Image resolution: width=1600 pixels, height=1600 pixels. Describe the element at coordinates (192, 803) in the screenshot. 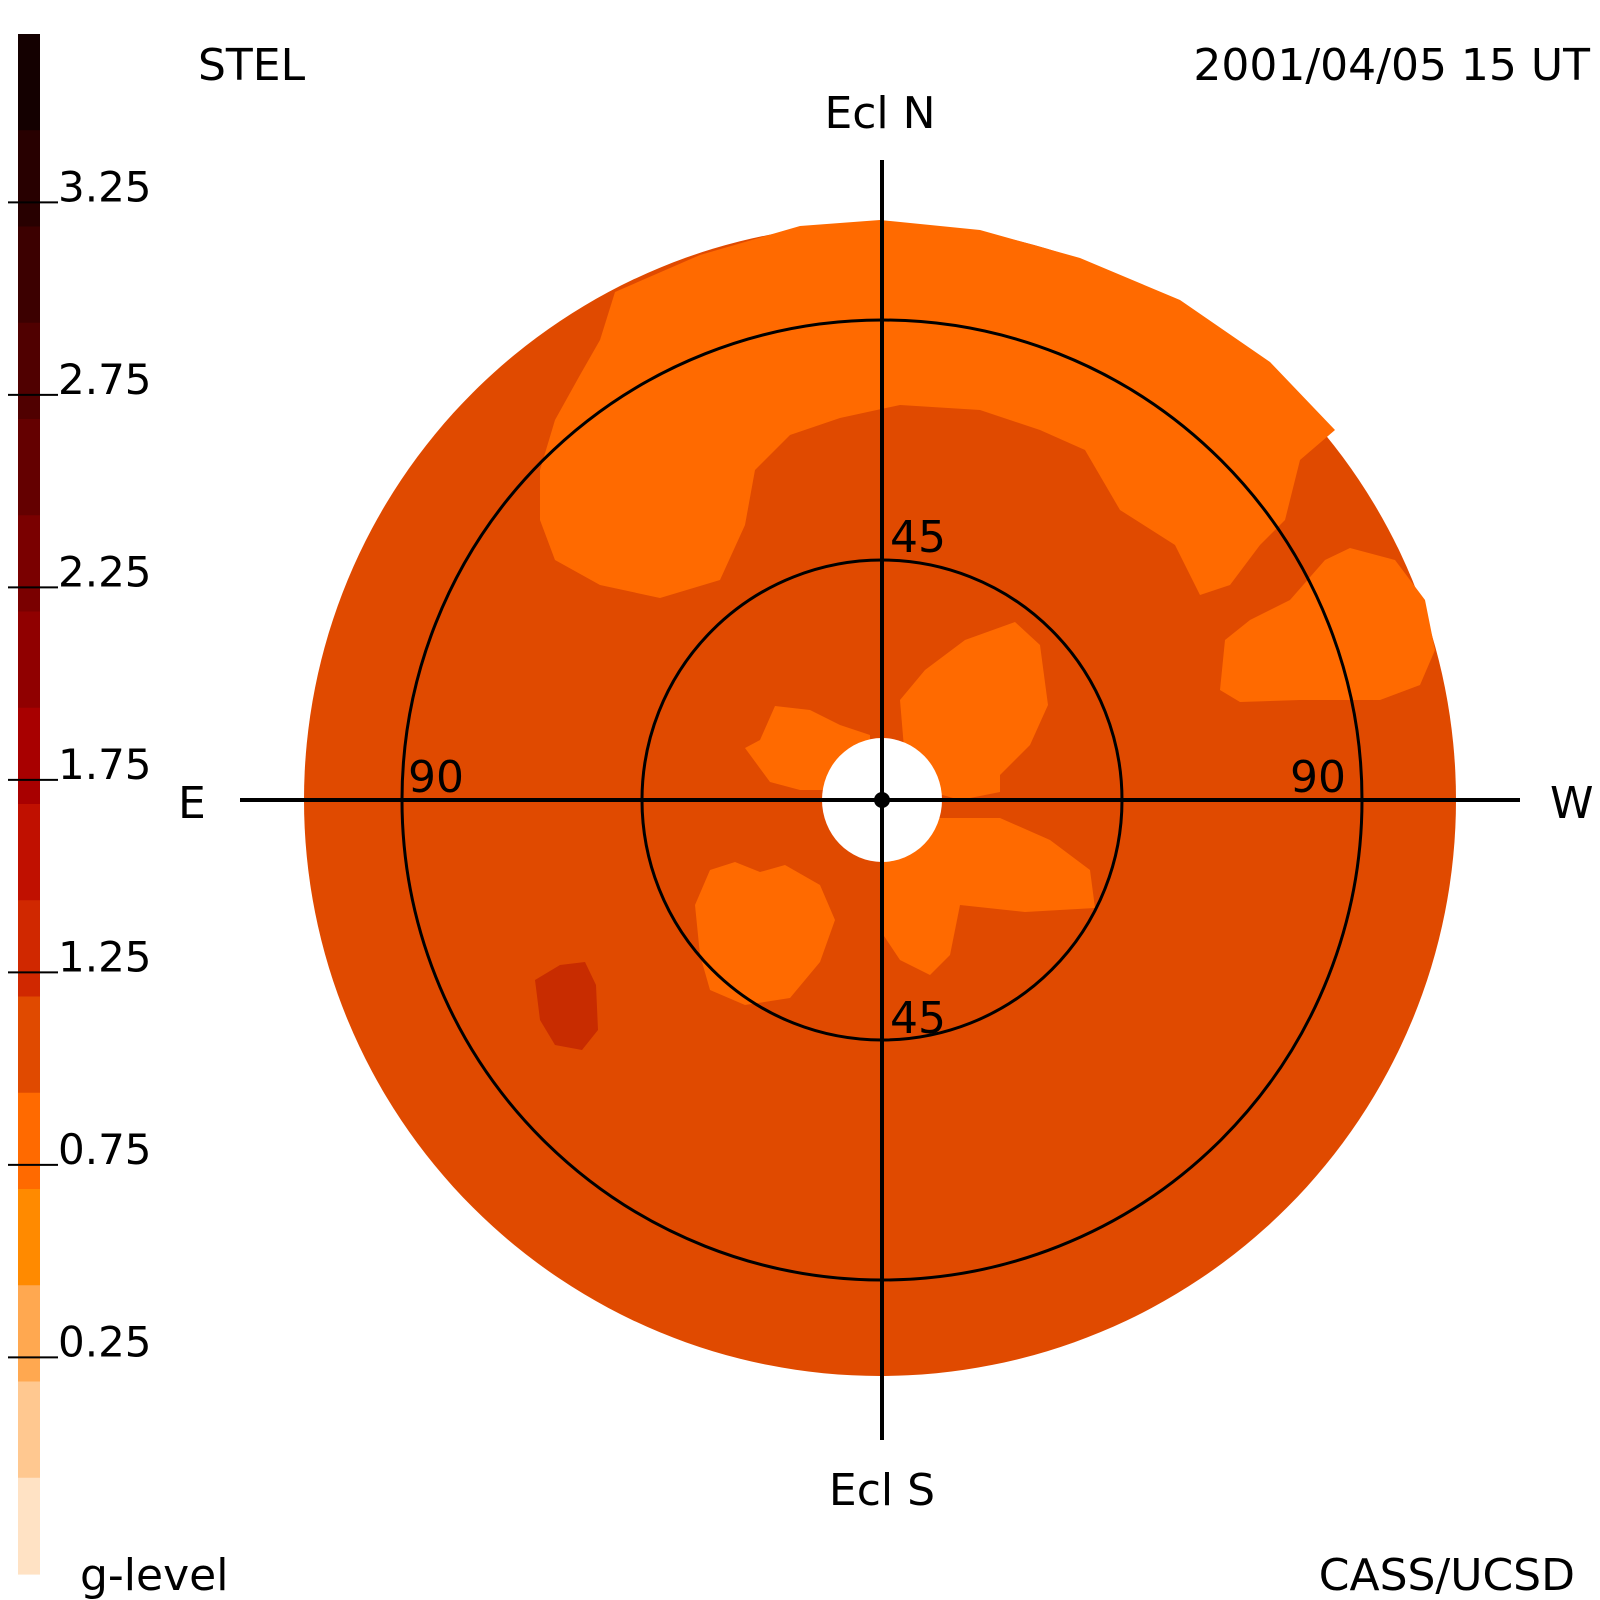

I see `direction-east: E` at that location.